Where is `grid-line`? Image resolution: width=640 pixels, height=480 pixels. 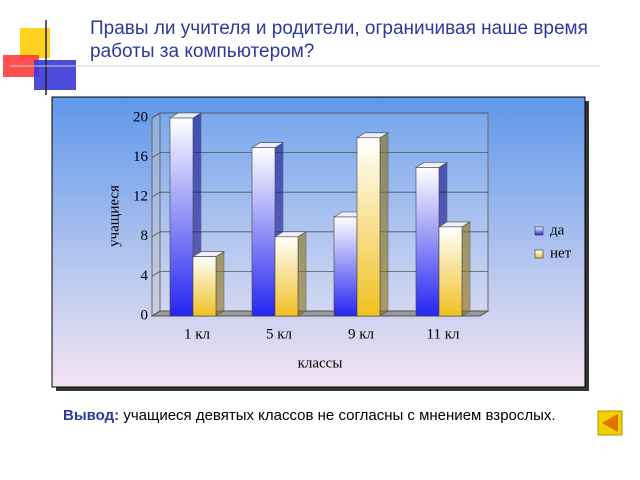 grid-line is located at coordinates (319, 115).